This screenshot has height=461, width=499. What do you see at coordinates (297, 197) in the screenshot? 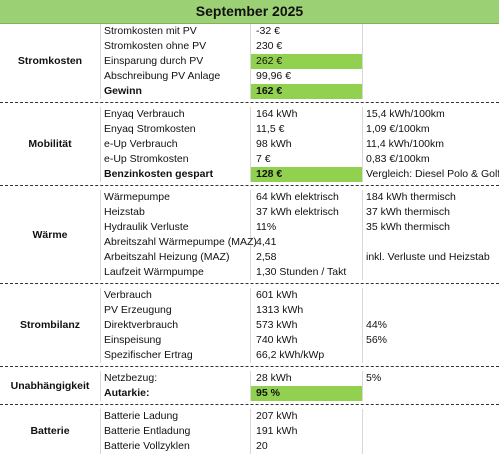
I see `row-value: 64 kWh elektrisch` at bounding box center [297, 197].